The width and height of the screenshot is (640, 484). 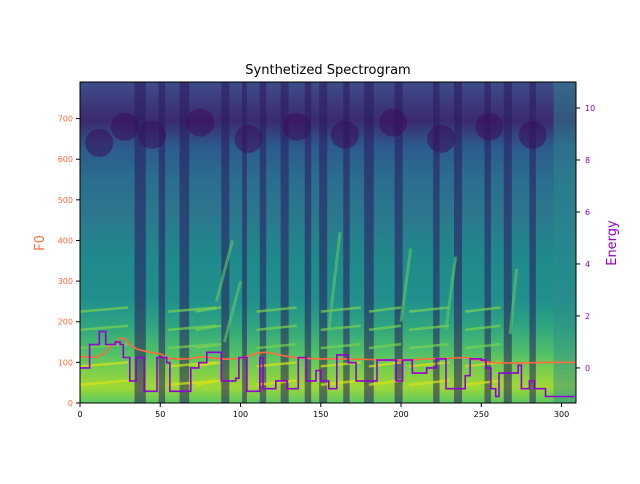 What do you see at coordinates (65, 159) in the screenshot?
I see `y-left-tick-label: 600` at bounding box center [65, 159].